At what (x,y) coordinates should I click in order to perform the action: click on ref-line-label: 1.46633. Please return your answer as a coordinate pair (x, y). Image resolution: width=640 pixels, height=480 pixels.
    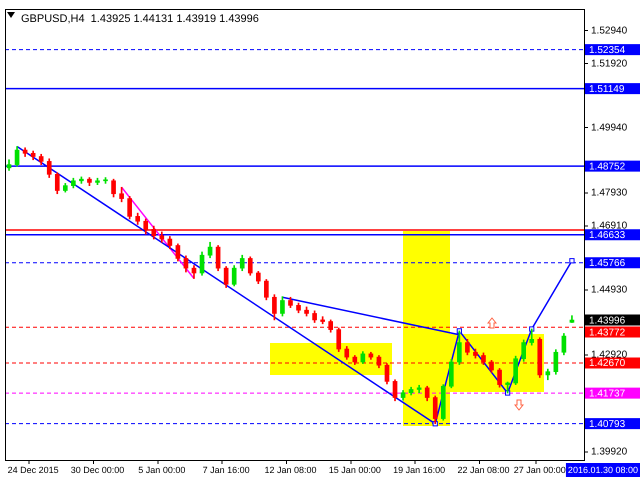
    Looking at the image, I should click on (607, 235).